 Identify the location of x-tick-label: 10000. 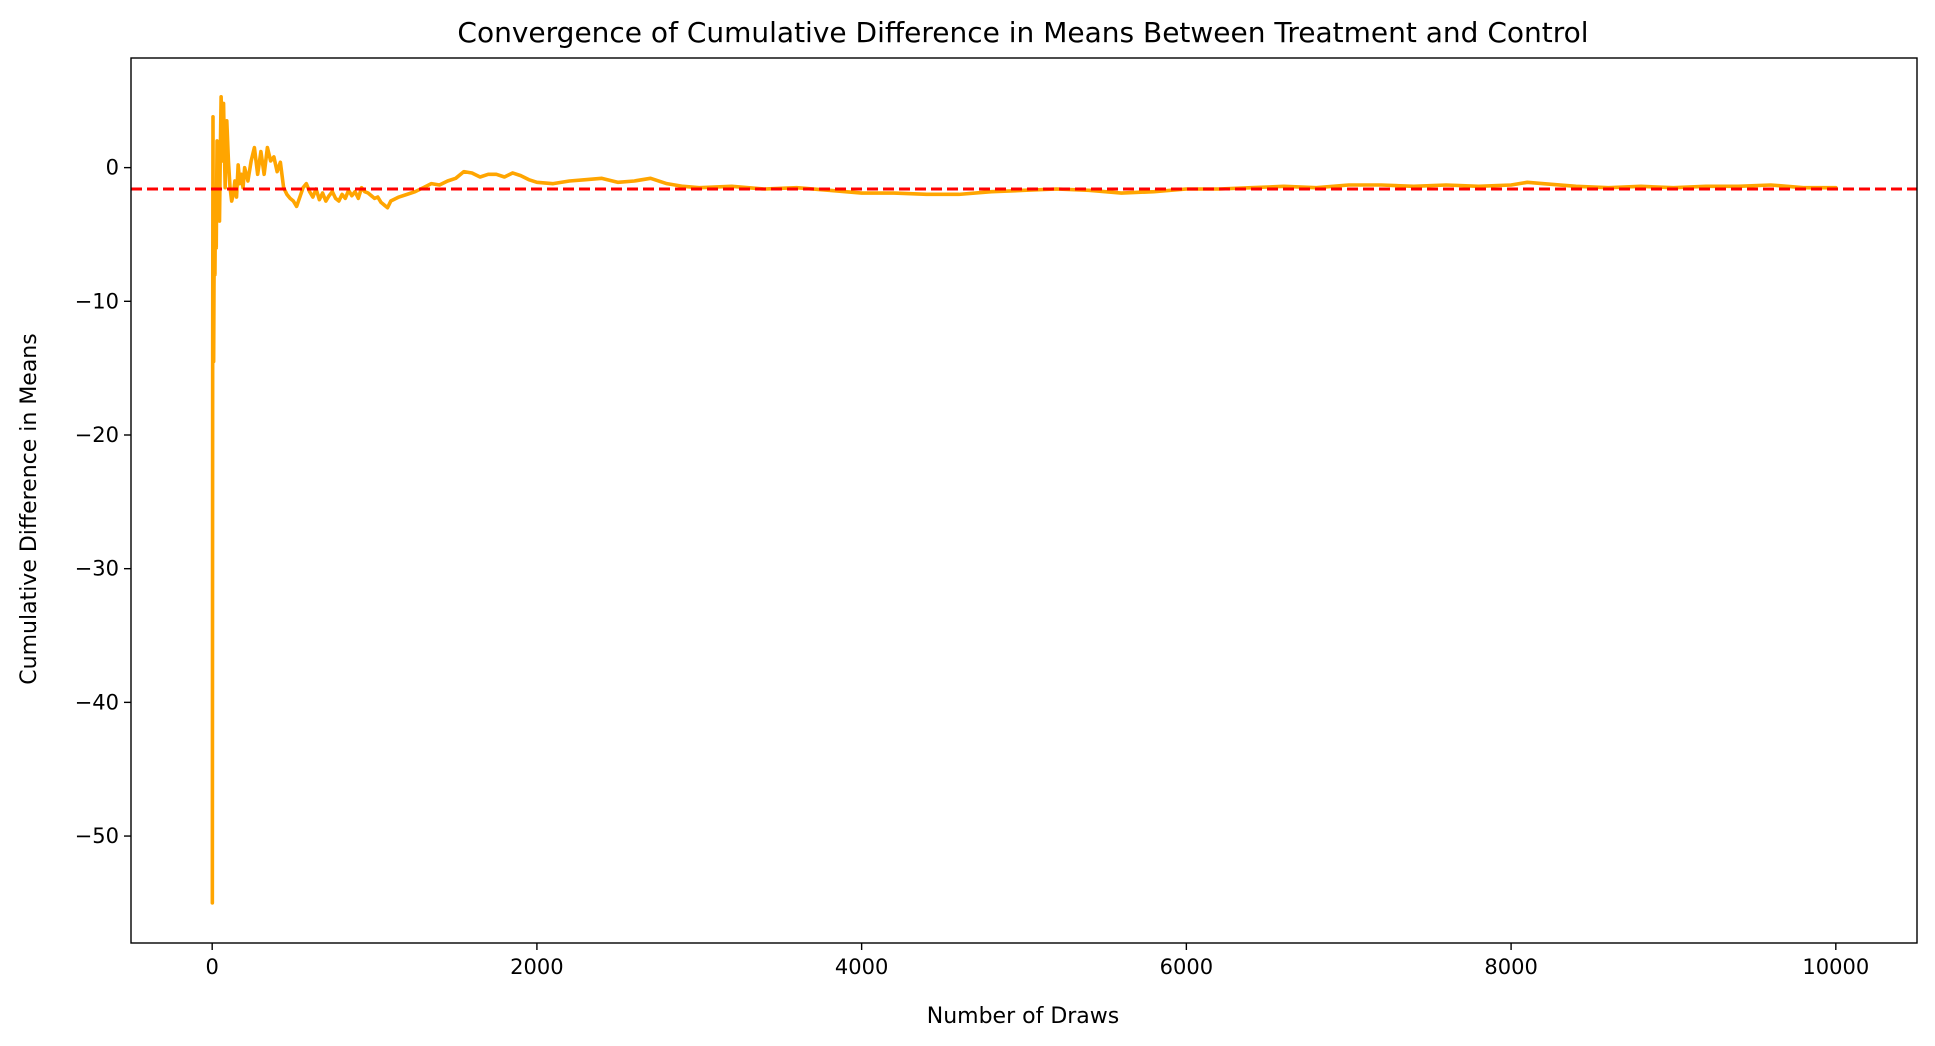
(1835, 967).